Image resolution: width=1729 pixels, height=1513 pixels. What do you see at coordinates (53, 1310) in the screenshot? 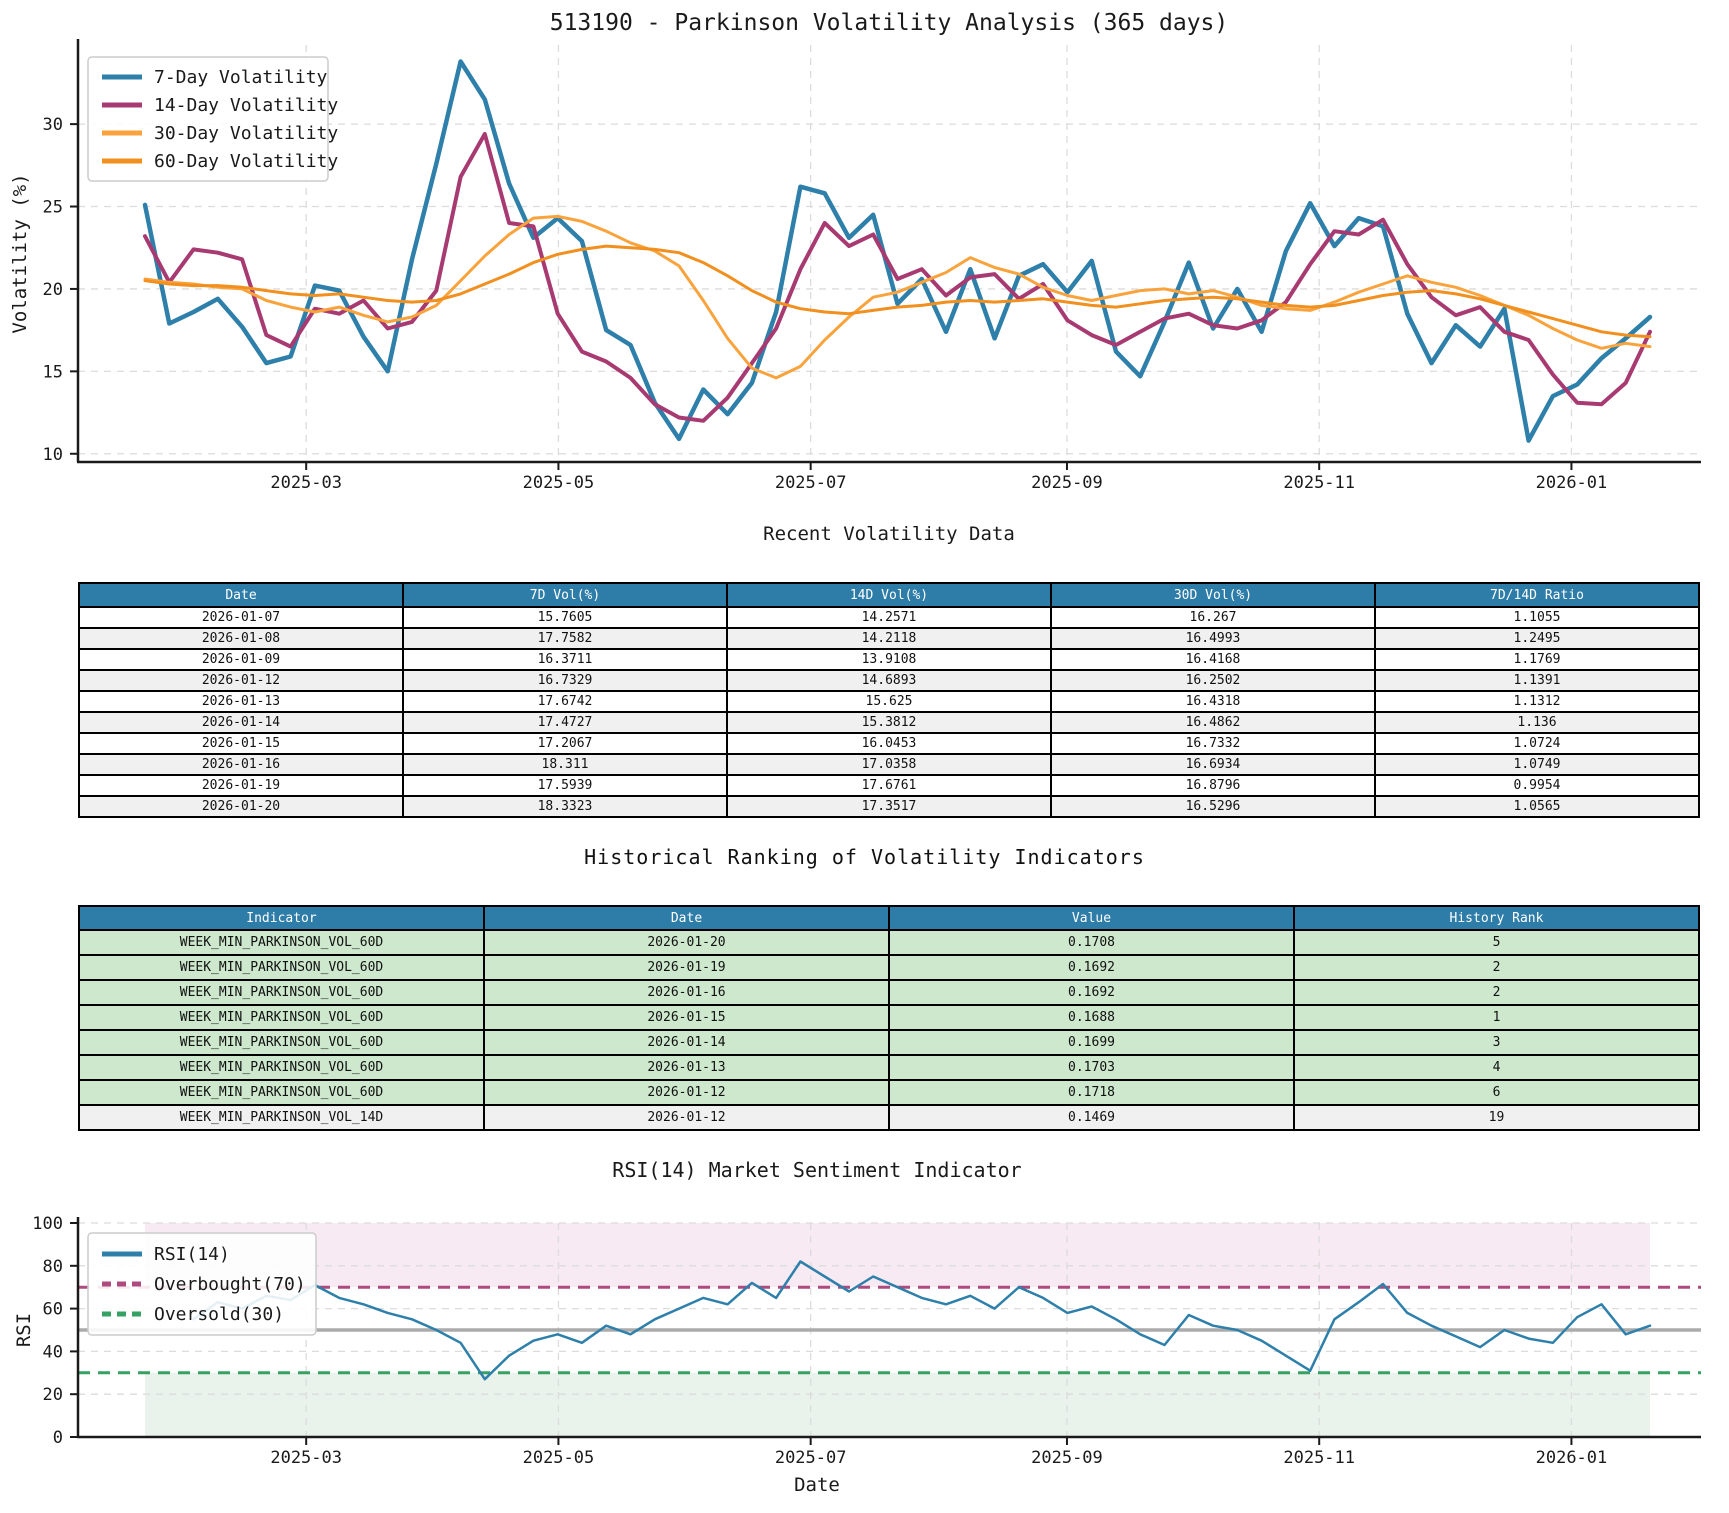
I see `y-tick-label: 60` at bounding box center [53, 1310].